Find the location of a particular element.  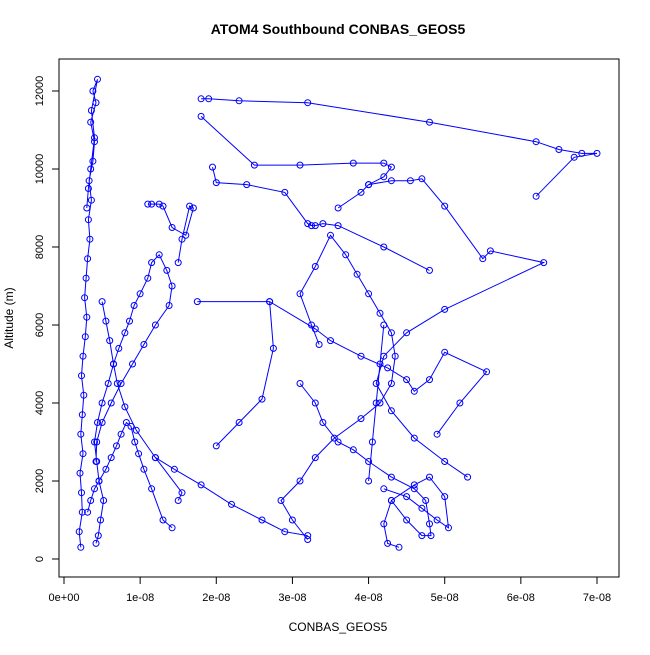

x-axis: 0e+00 1e-08 2e-08 3e-08 4e-08 5e-08 6e-08 7e-08 is located at coordinates (330, 590).